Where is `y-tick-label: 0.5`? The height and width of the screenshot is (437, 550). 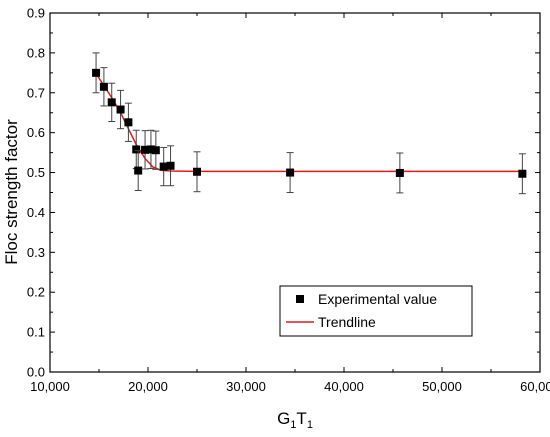 y-tick-label: 0.5 is located at coordinates (36, 172).